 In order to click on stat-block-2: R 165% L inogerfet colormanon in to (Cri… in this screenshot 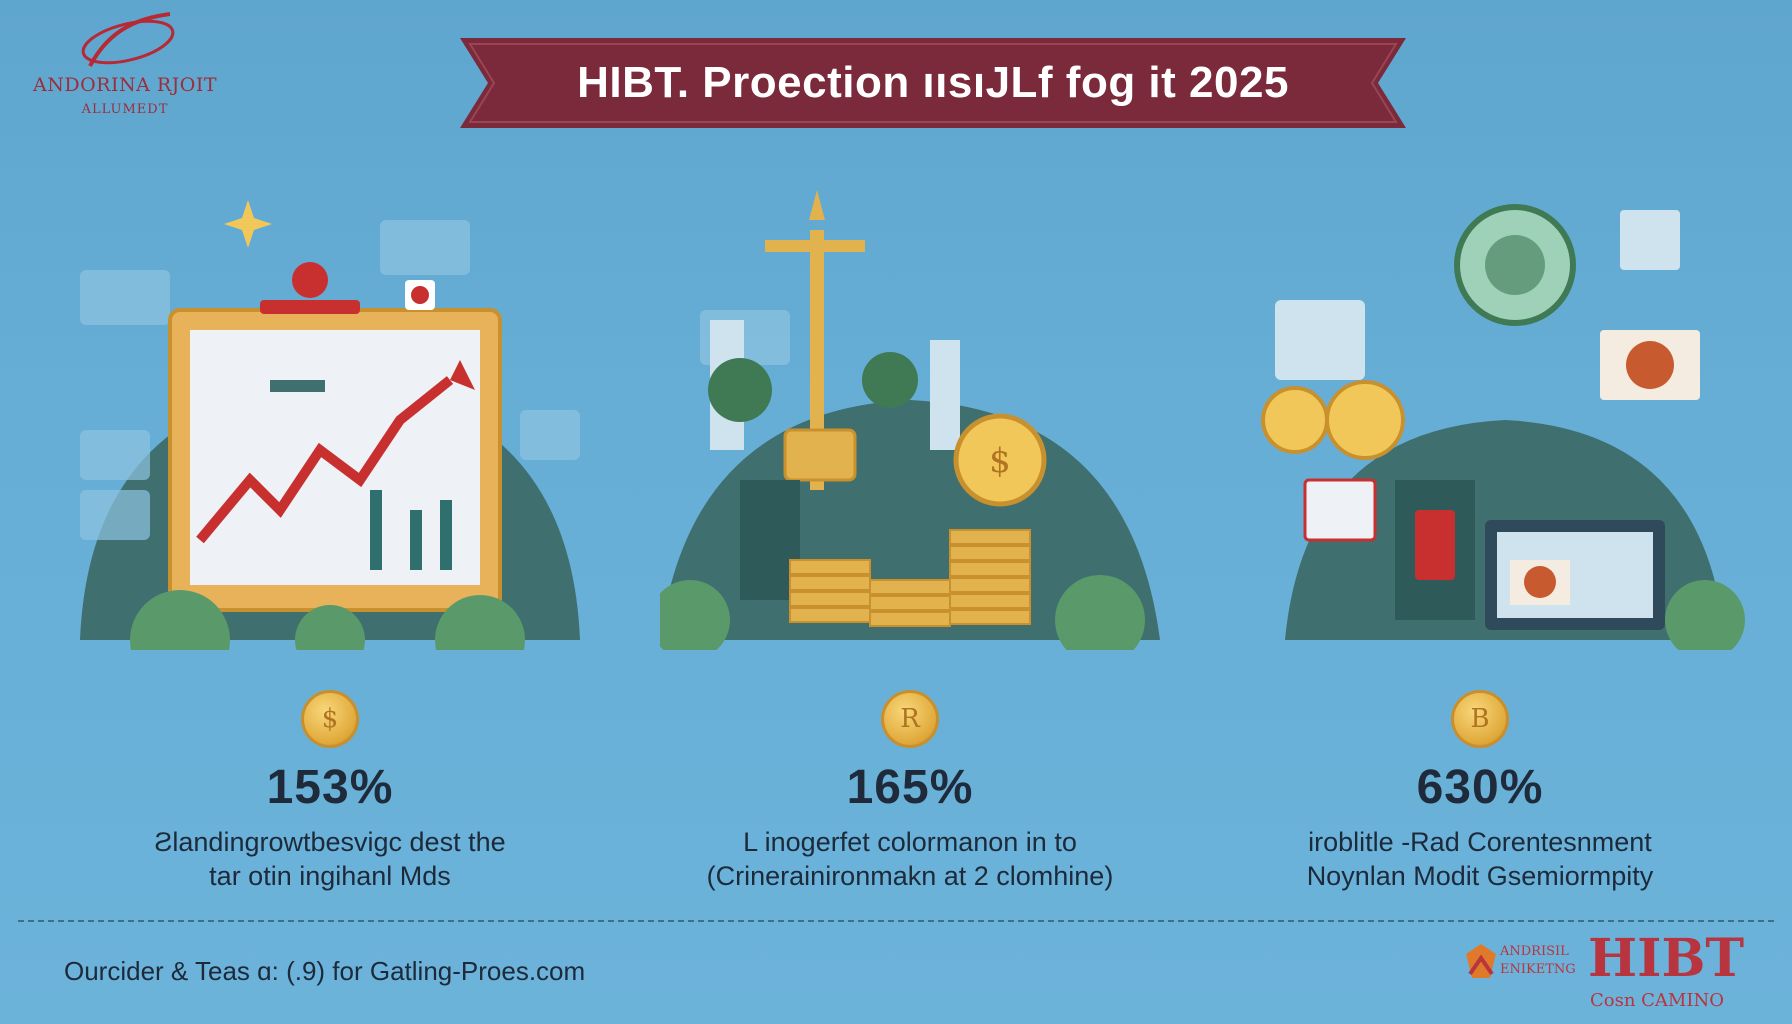, I will do `click(910, 791)`.